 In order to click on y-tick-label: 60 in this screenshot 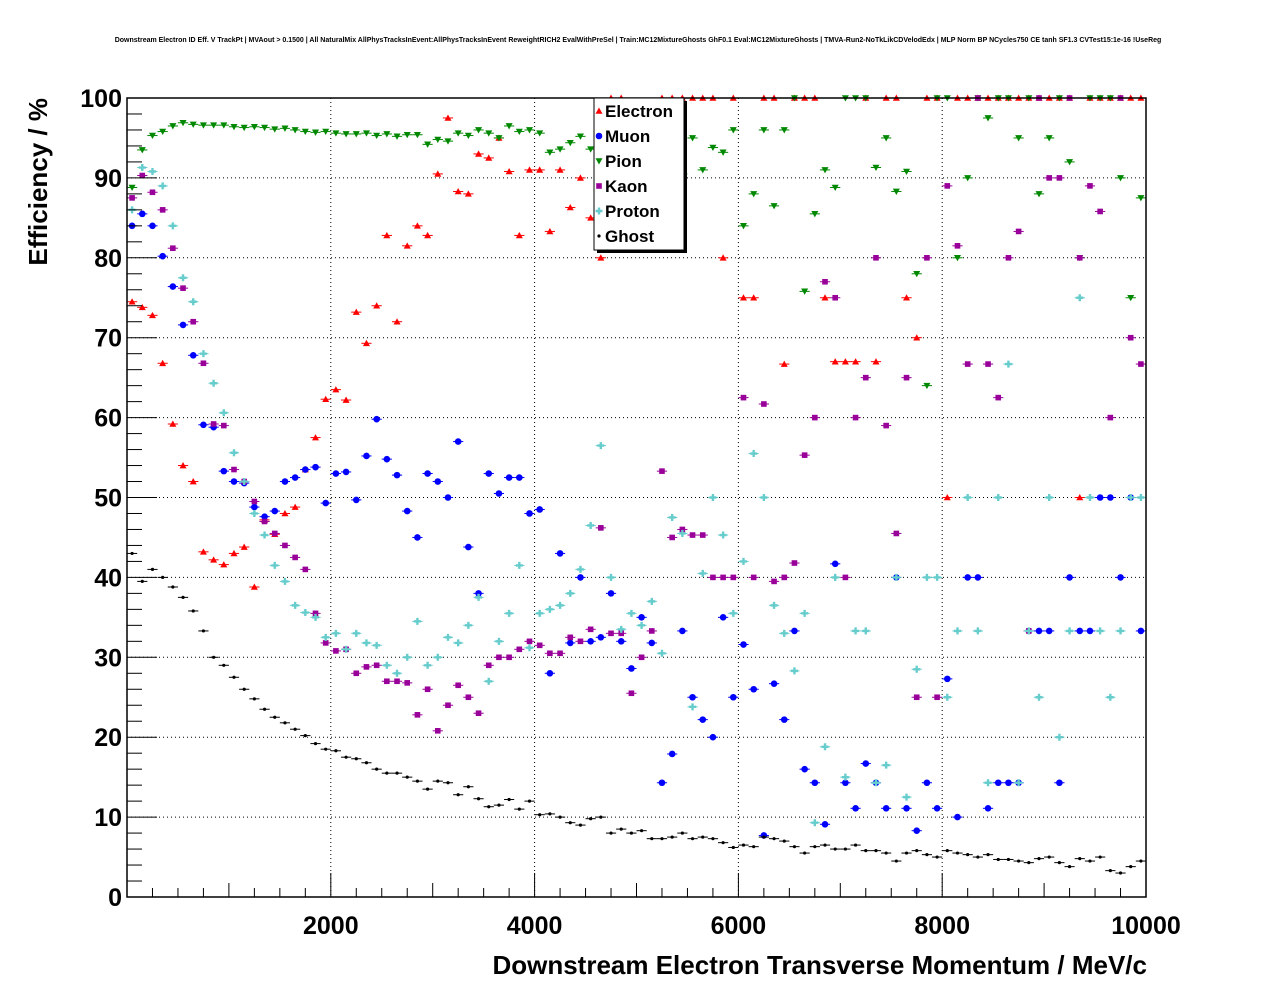, I will do `click(108, 419)`.